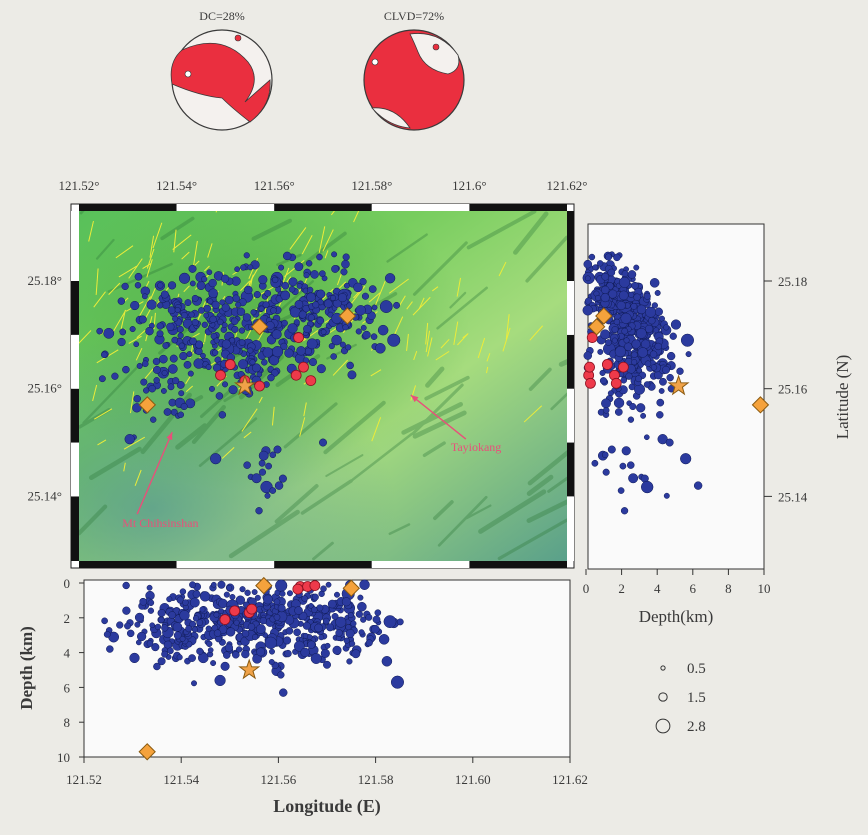 Image resolution: width=868 pixels, height=835 pixels. What do you see at coordinates (45, 388) in the screenshot?
I see `map-left-tick-labels: 25.14° 25.16° 25.18°` at bounding box center [45, 388].